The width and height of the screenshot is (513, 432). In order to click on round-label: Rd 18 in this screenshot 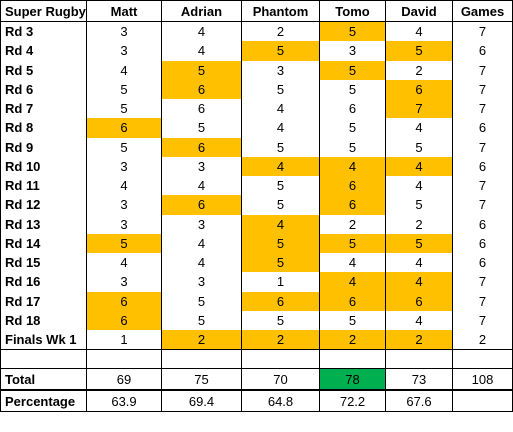, I will do `click(43, 320)`.